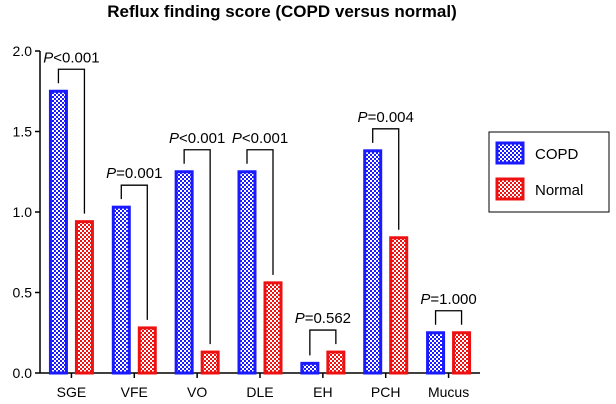 This screenshot has height=404, width=616. What do you see at coordinates (386, 392) in the screenshot?
I see `x-tick-label: PCH` at bounding box center [386, 392].